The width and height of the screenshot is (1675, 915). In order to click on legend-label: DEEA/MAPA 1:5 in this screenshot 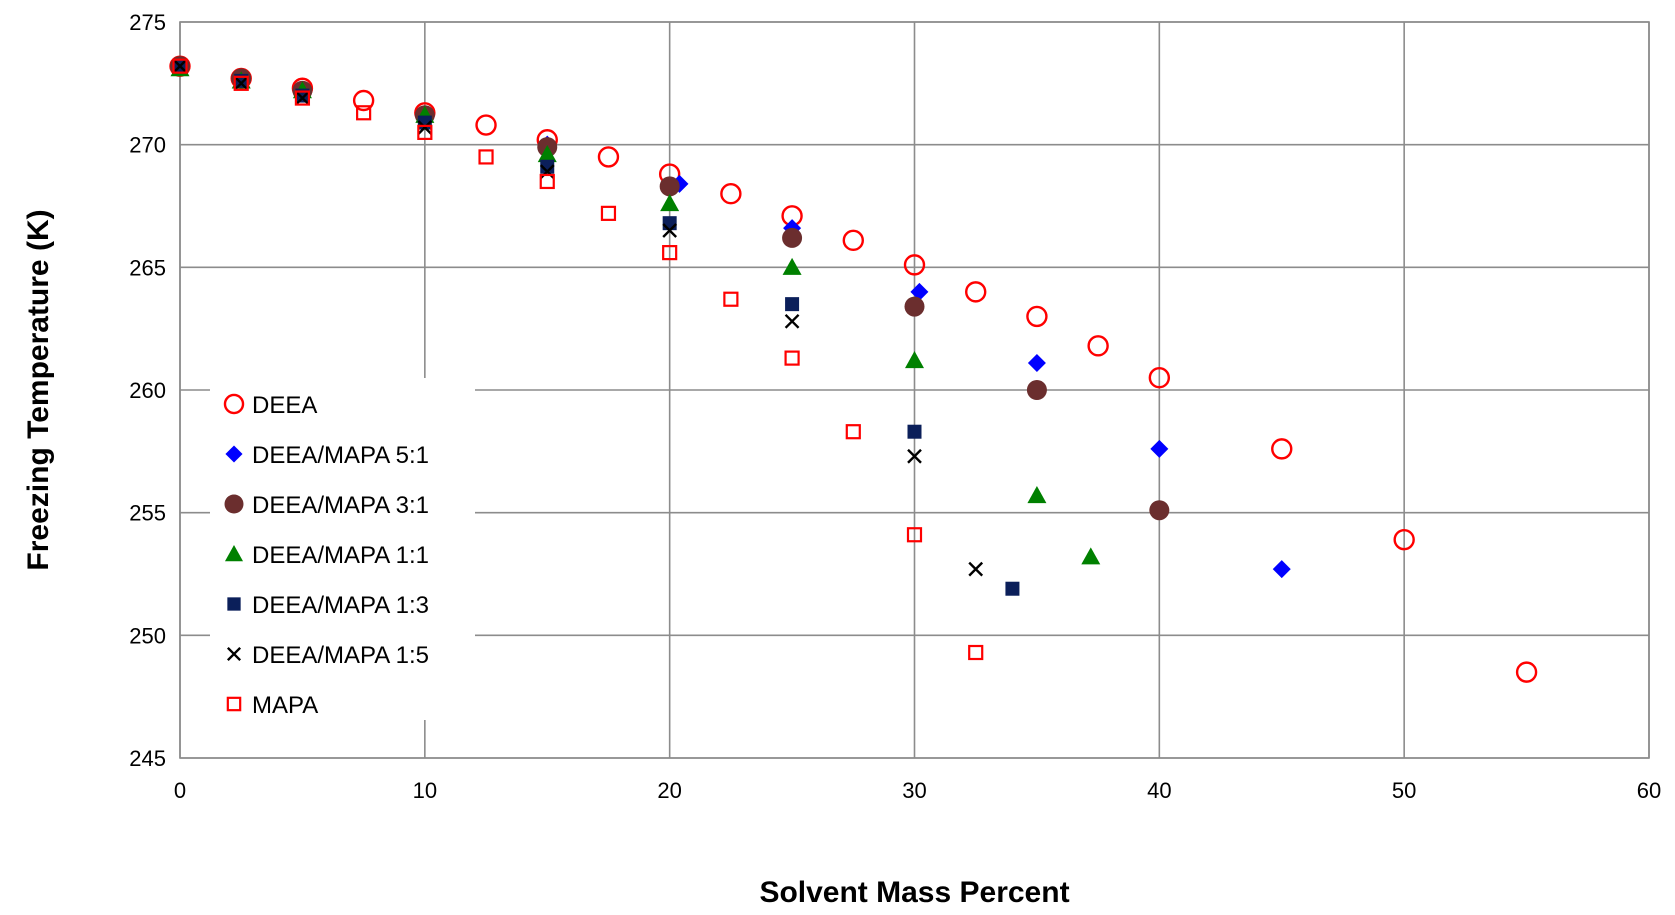, I will do `click(340, 655)`.